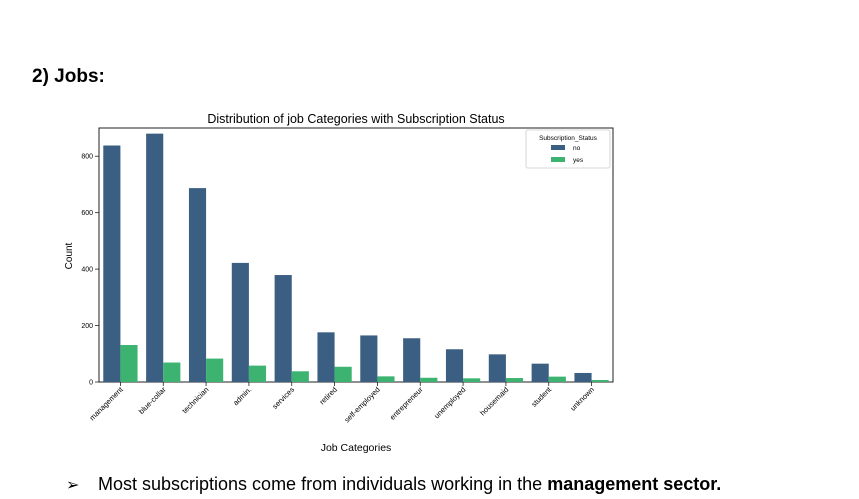 This screenshot has height=499, width=859. What do you see at coordinates (343, 374) in the screenshot?
I see `bar-yes-retired` at bounding box center [343, 374].